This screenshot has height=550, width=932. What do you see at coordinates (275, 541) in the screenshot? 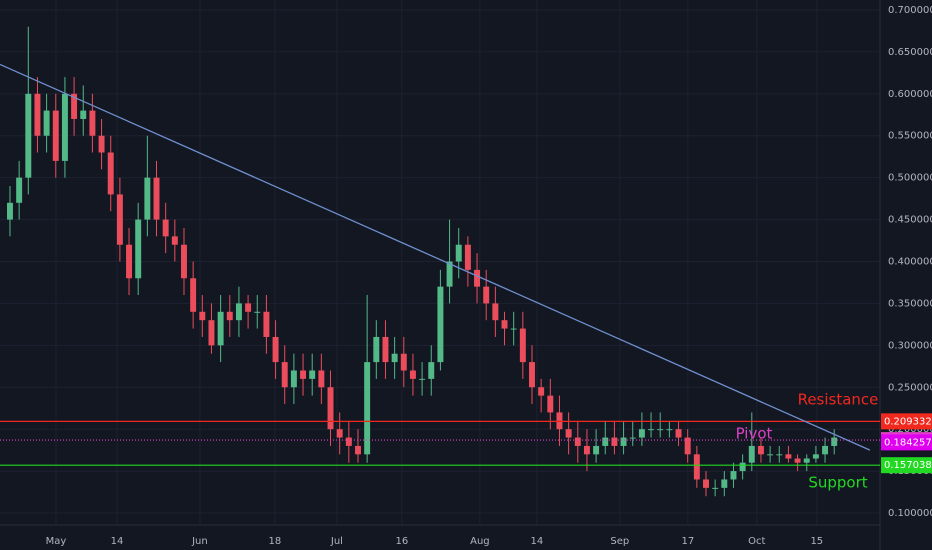
I see `x-tick-label: 18` at bounding box center [275, 541].